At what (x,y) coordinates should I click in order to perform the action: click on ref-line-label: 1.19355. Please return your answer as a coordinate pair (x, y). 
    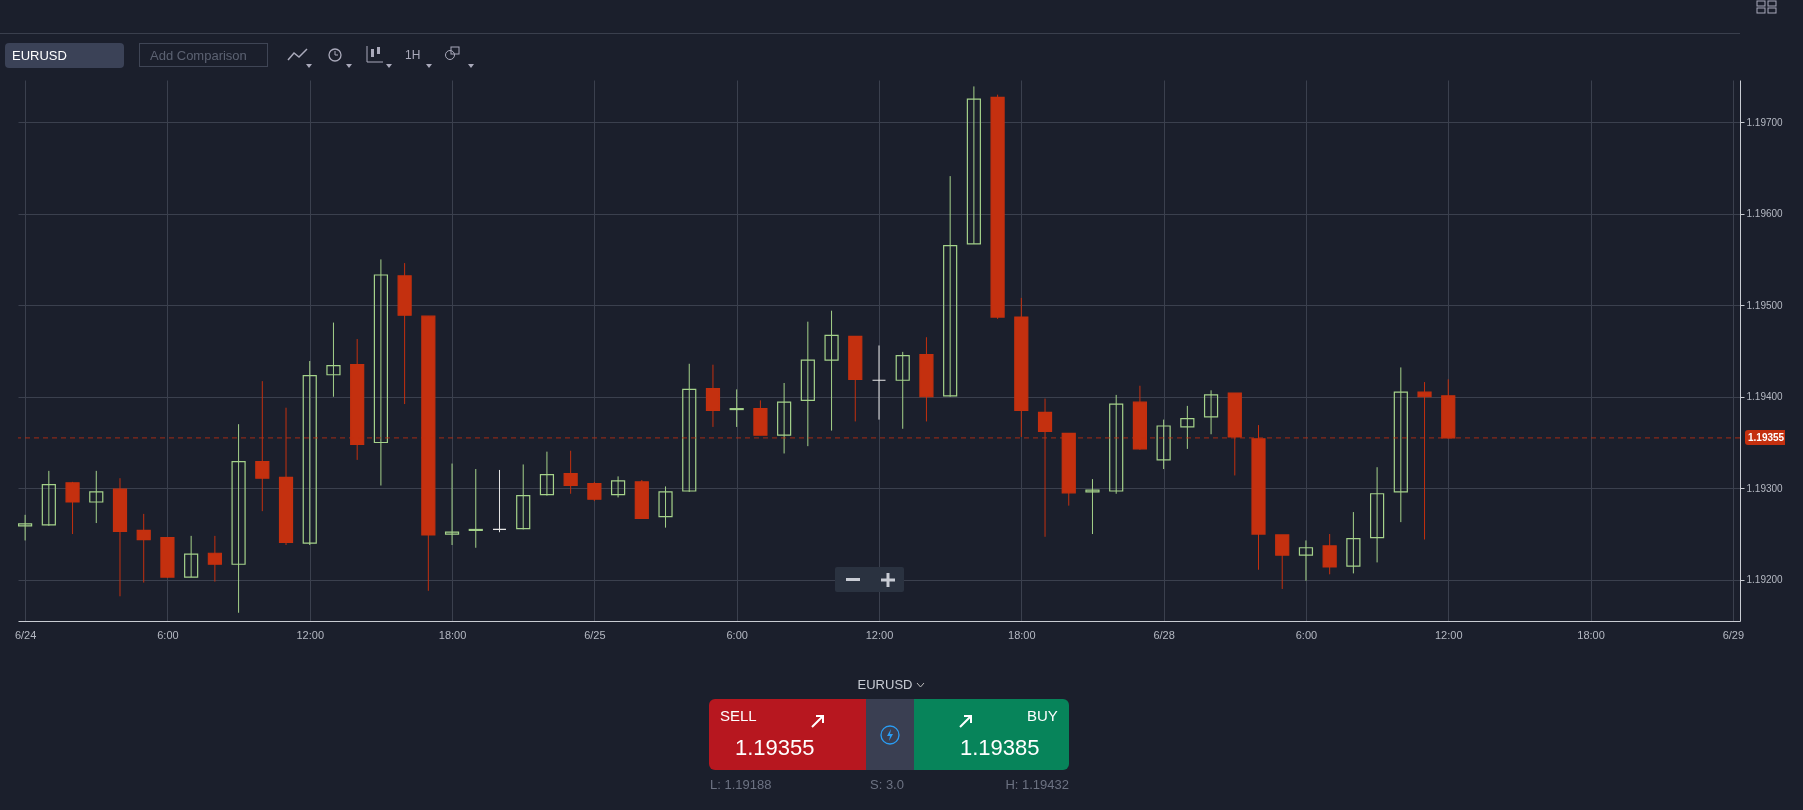
    Looking at the image, I should click on (1766, 437).